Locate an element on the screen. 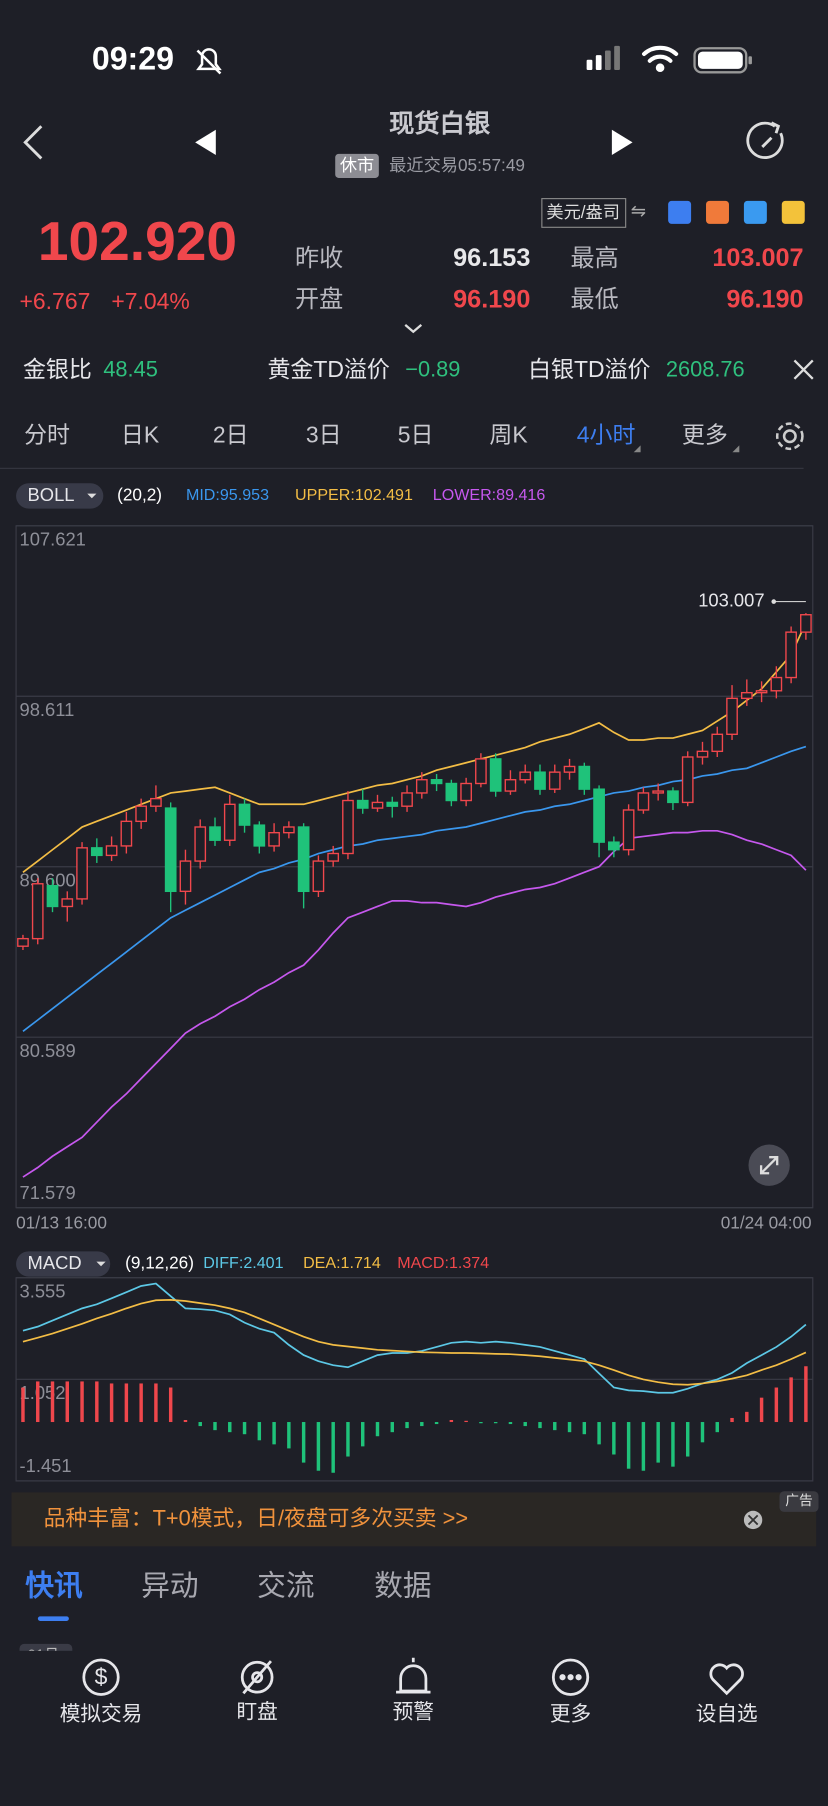 This screenshot has width=828, height=1806. close-ratios is located at coordinates (803, 369).